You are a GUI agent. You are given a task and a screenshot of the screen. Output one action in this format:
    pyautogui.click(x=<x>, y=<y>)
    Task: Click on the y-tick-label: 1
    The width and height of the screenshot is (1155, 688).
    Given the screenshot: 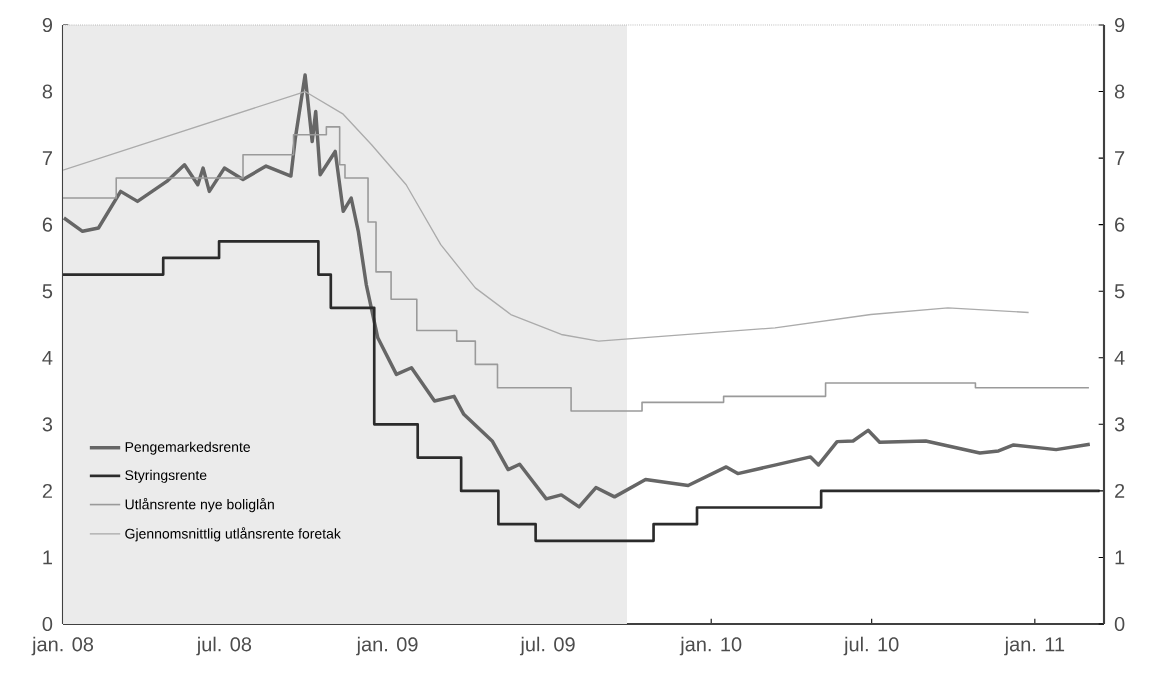 What is the action you would take?
    pyautogui.click(x=1120, y=557)
    